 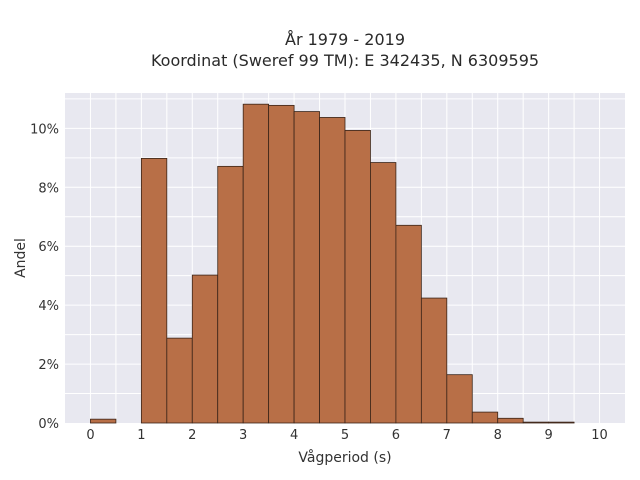 What do you see at coordinates (44, 129) in the screenshot?
I see `y-tick-label: 10%` at bounding box center [44, 129].